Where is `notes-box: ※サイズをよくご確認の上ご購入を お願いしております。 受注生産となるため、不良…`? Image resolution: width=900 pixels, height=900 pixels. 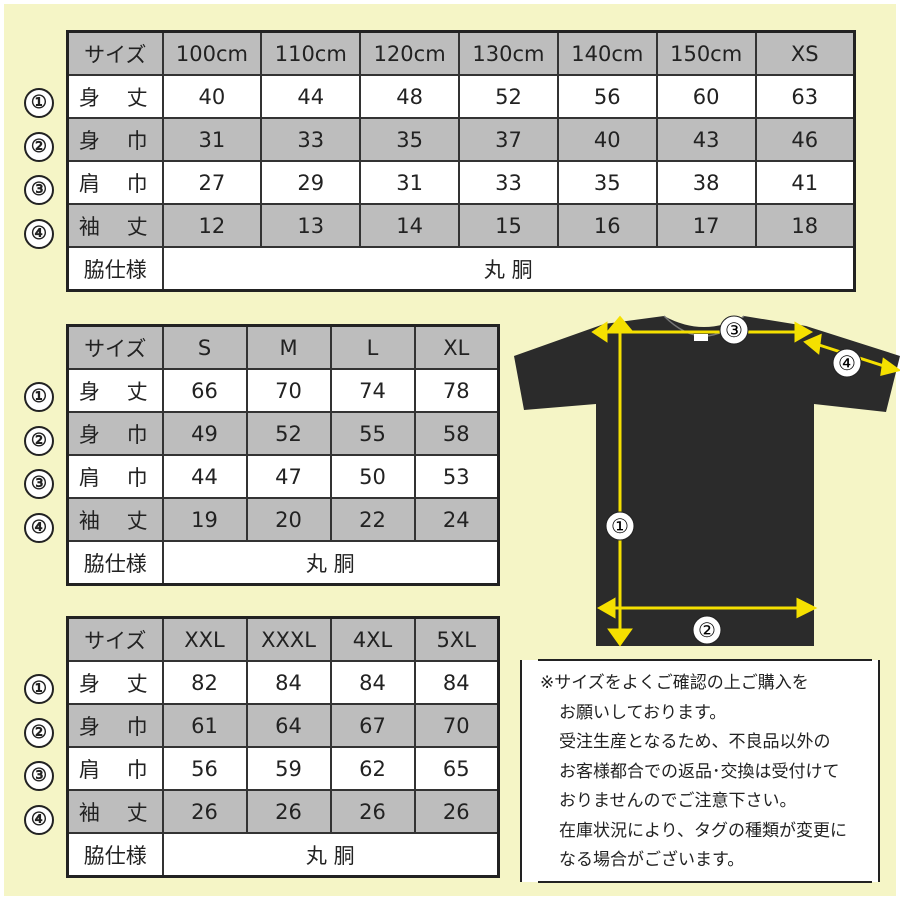 notes-box: ※サイズをよくご確認の上ご購入を お願いしております。 受注生産となるため、不良… is located at coordinates (700, 771).